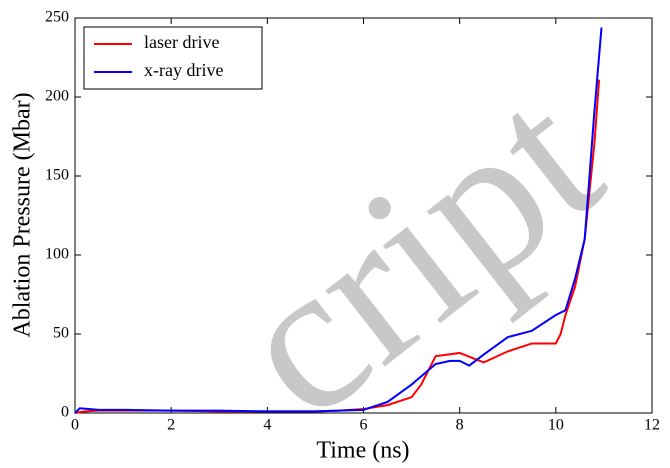 This screenshot has width=670, height=468. I want to click on x-tick-label: 0, so click(75, 425).